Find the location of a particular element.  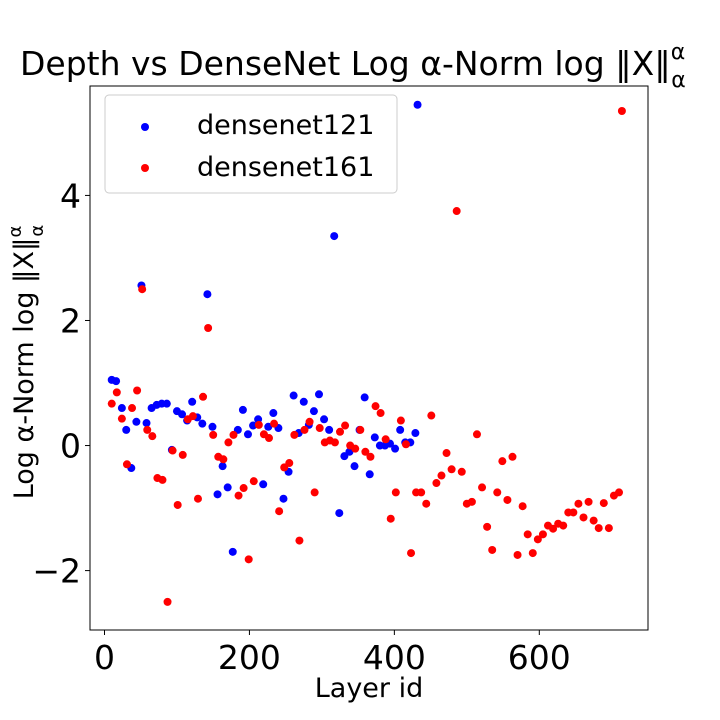

y-axis-title-superscript: α is located at coordinates (15, 232).